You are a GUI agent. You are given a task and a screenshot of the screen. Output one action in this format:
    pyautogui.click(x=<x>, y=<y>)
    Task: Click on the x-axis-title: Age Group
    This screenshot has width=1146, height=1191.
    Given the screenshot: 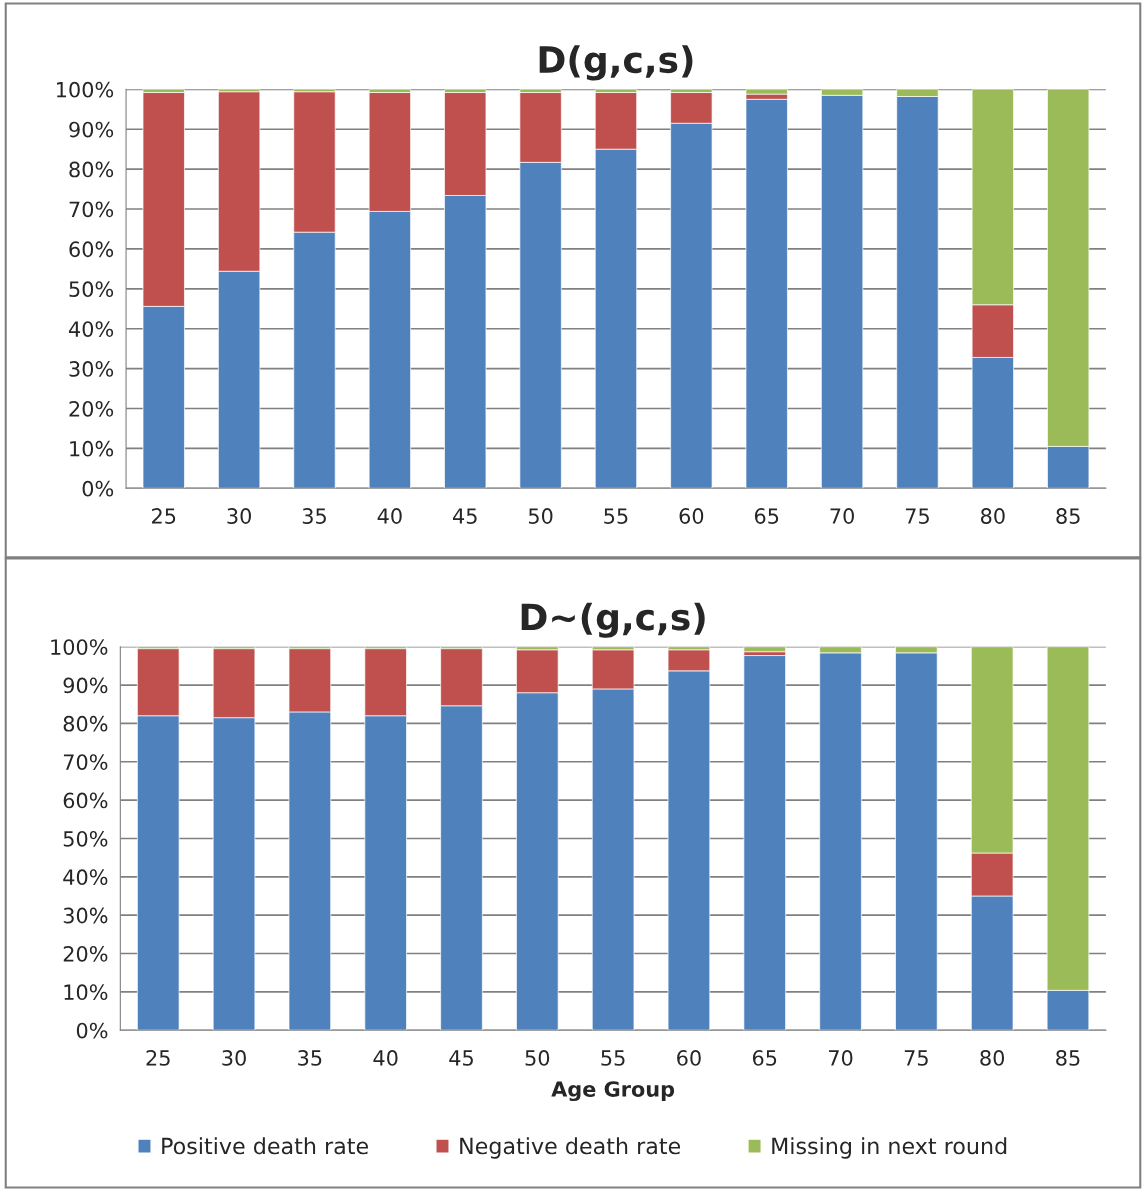 What is the action you would take?
    pyautogui.click(x=613, y=1091)
    